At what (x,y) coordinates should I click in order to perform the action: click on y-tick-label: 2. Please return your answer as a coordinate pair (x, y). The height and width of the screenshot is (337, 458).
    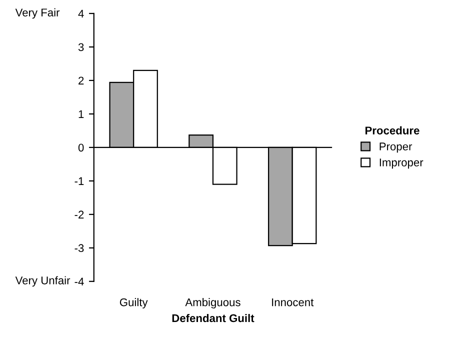
    Looking at the image, I should click on (81, 80).